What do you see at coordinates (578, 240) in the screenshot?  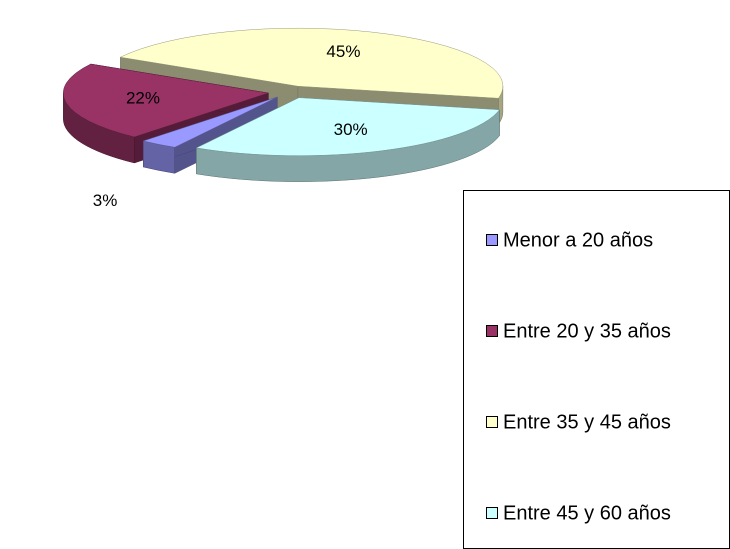 I see `legend-label: Menor a 20 años` at bounding box center [578, 240].